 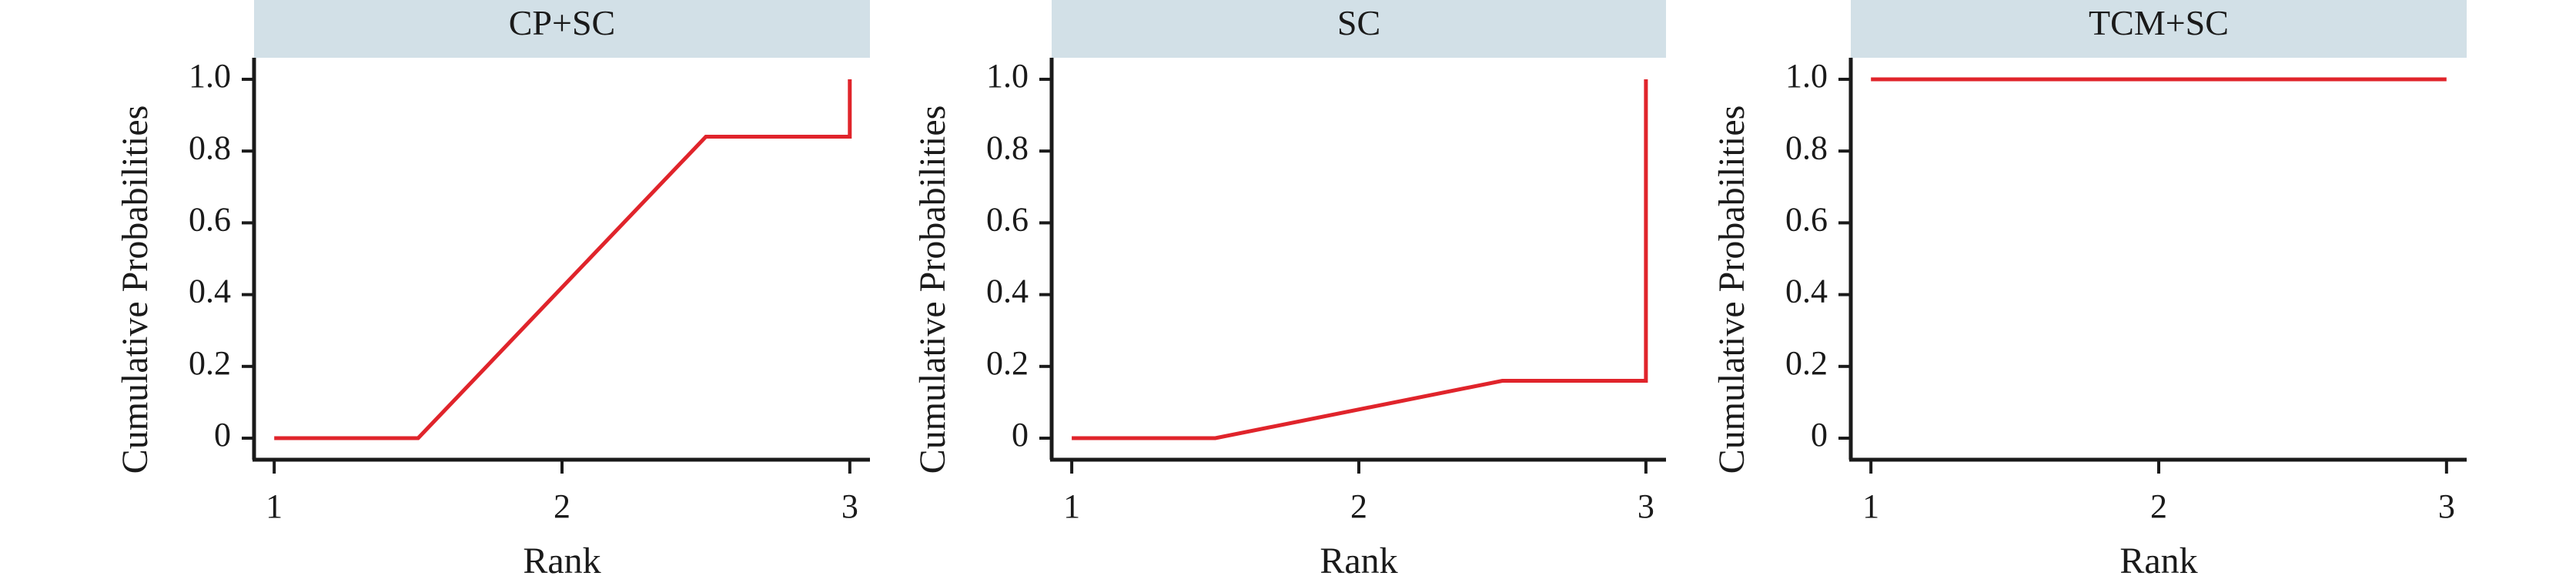 I want to click on panel-title: CP+SC, so click(x=562, y=22).